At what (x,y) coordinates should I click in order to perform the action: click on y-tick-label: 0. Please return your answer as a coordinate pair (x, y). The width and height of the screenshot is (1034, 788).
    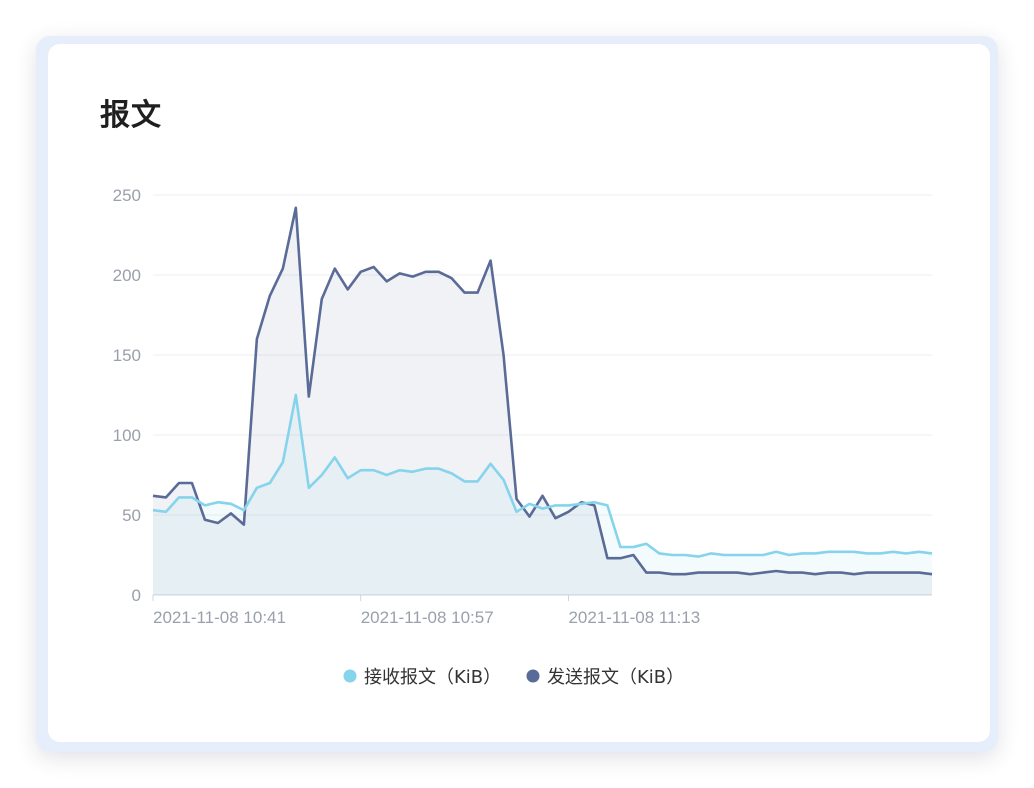
    Looking at the image, I should click on (136, 595).